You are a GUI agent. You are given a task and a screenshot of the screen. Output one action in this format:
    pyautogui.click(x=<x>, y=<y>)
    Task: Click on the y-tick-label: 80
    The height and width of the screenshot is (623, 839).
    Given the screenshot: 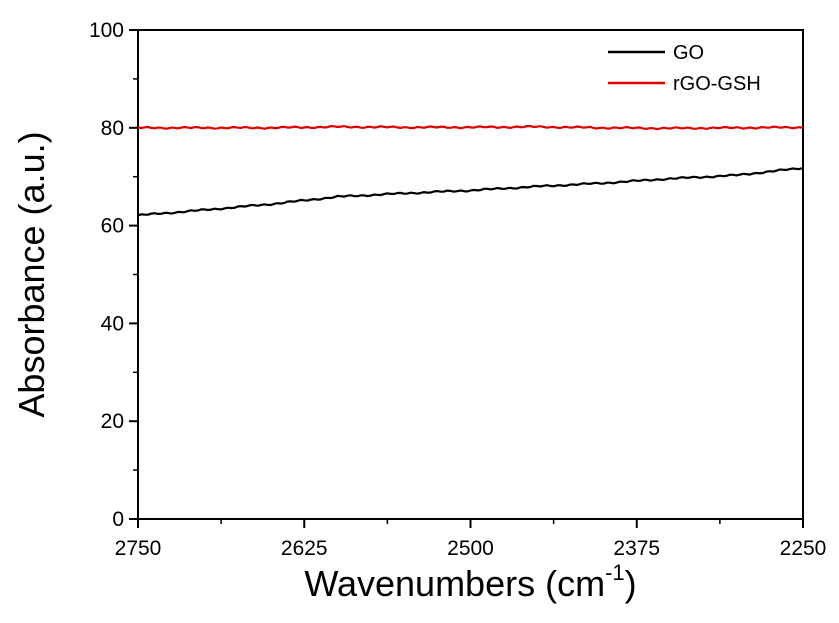 What is the action you would take?
    pyautogui.click(x=112, y=128)
    